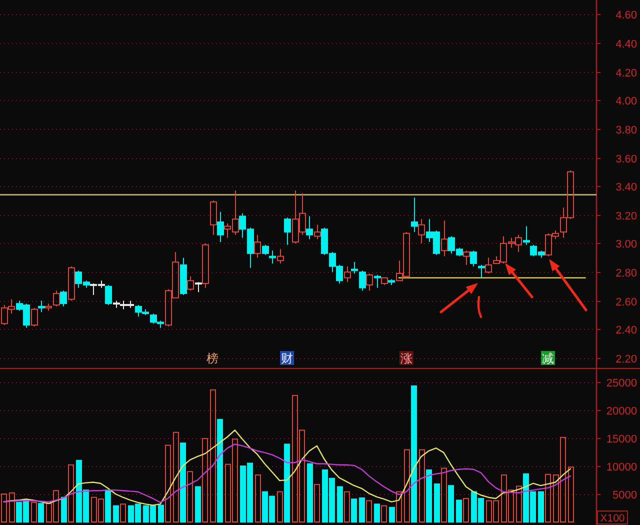 The height and width of the screenshot is (525, 640). What do you see at coordinates (626, 16) in the screenshot?
I see `y-tick-label: 4.60` at bounding box center [626, 16].